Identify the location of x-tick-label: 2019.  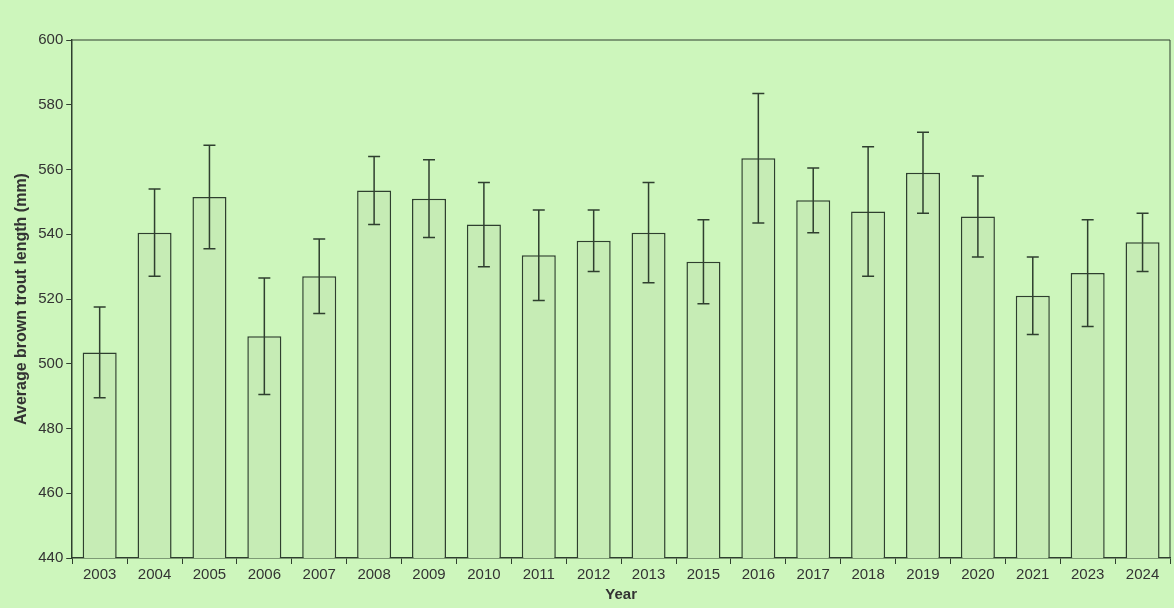
(923, 574).